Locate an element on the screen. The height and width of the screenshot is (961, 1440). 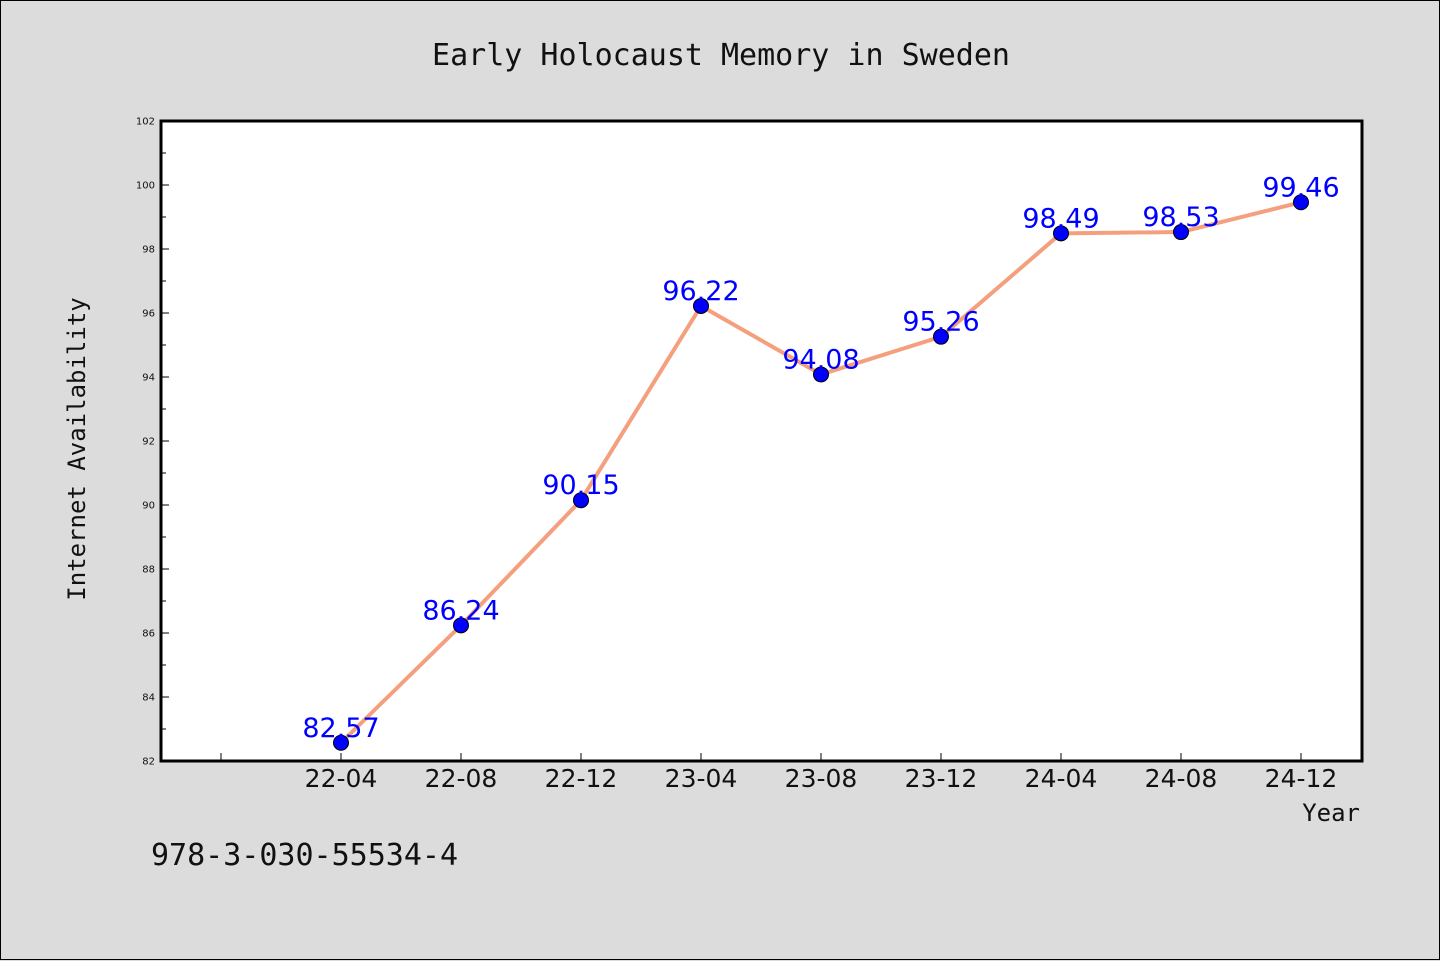
y-tick-label: 94 is located at coordinates (148, 378).